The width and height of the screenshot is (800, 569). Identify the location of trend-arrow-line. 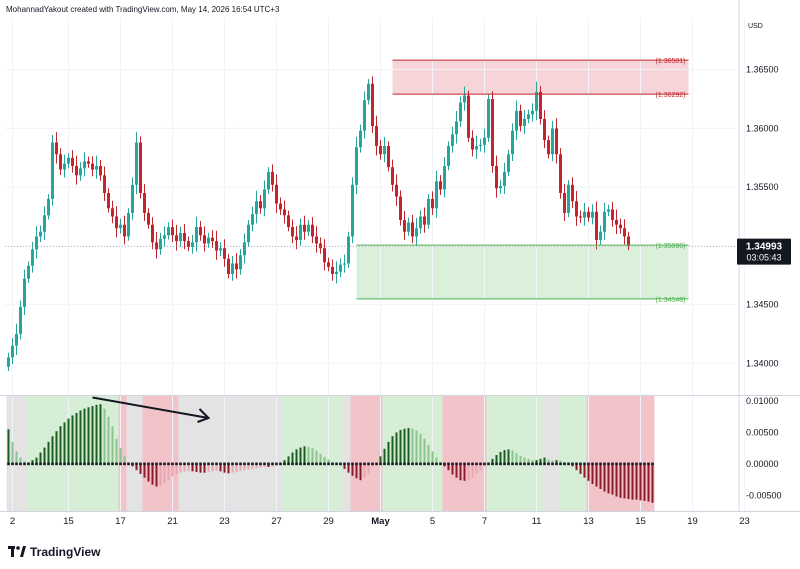
(150, 407).